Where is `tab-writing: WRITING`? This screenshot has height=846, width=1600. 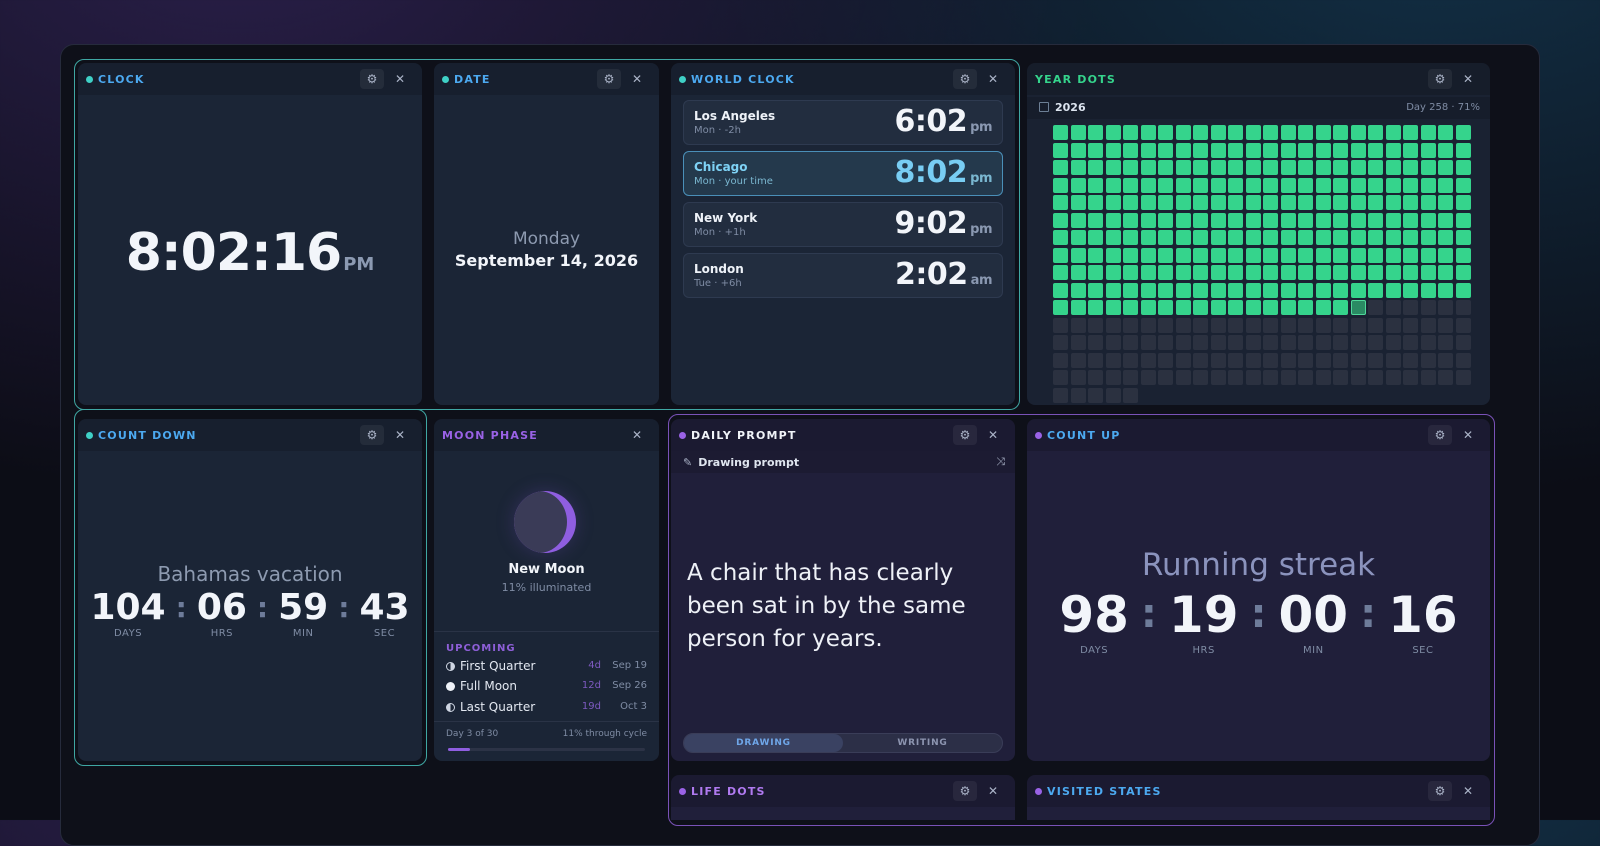
tab-writing: WRITING is located at coordinates (922, 743).